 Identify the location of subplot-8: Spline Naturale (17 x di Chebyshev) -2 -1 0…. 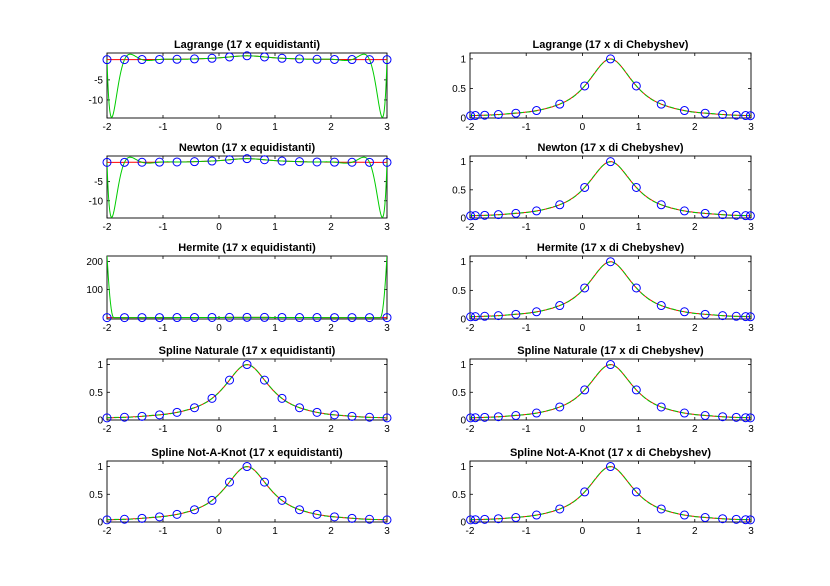
(603, 390).